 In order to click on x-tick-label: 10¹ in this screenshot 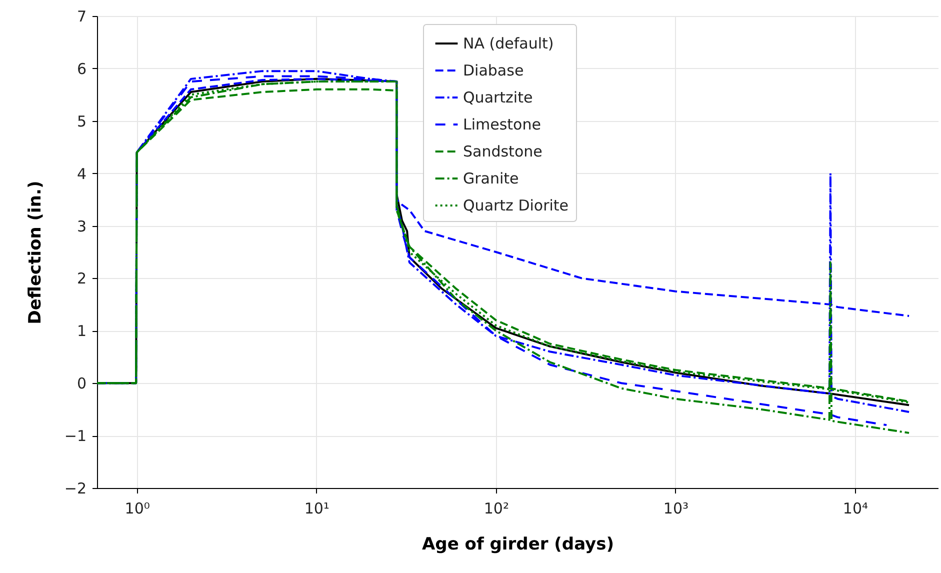, I will do `click(317, 509)`.